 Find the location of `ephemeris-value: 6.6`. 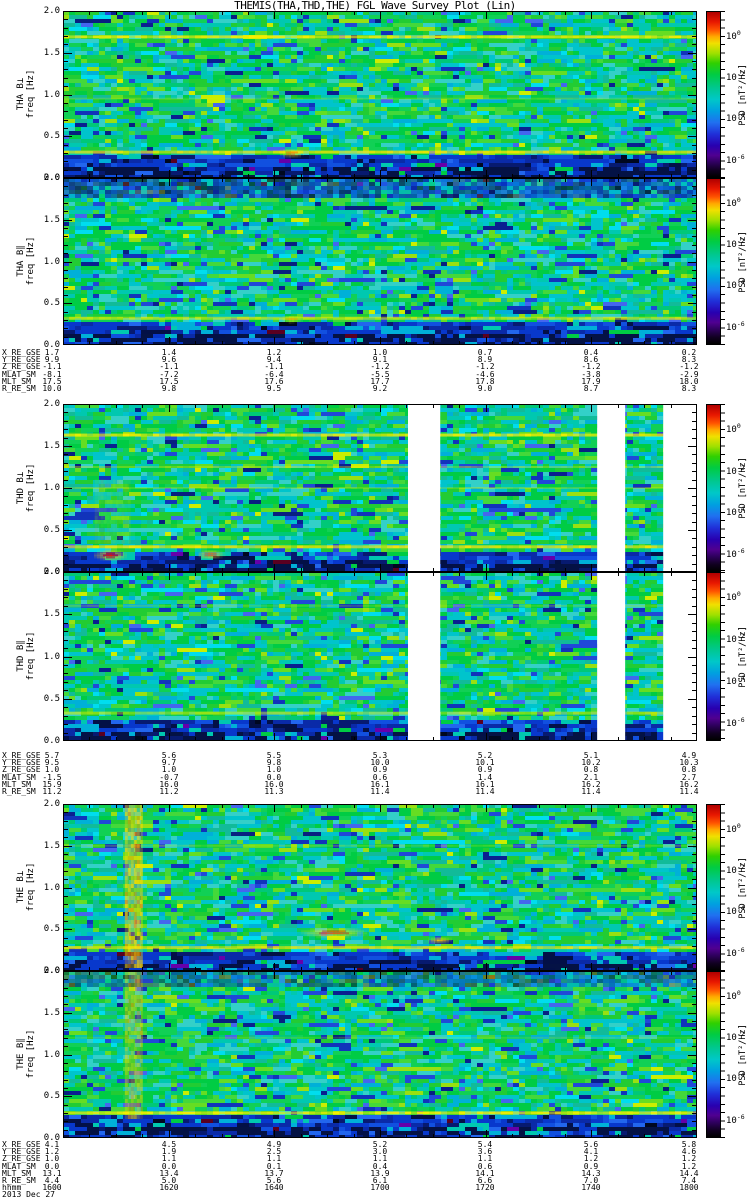

ephemeris-value: 6.6 is located at coordinates (485, 1180).